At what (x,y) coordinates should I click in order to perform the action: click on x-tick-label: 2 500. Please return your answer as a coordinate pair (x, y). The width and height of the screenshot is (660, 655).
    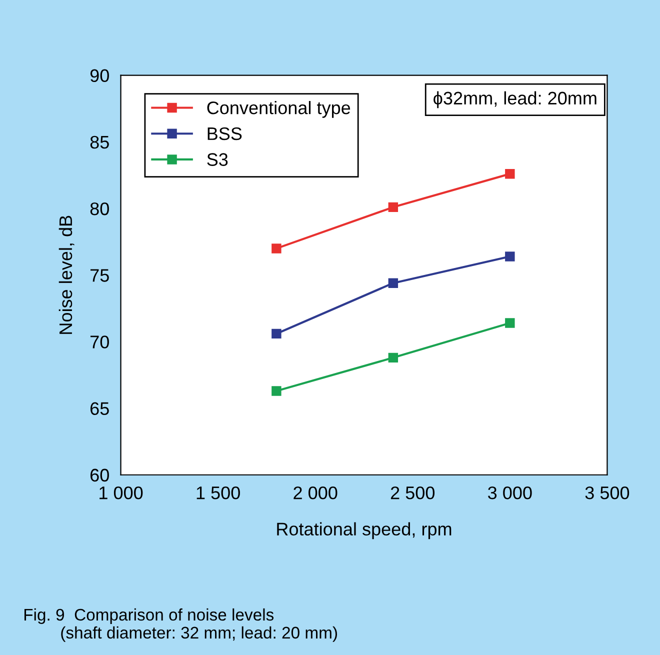
    Looking at the image, I should click on (412, 493).